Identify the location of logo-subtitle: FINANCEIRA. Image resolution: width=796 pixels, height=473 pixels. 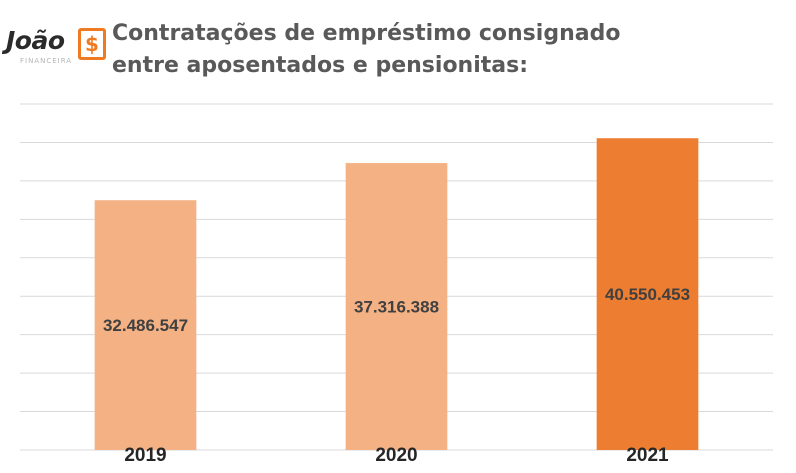
(46, 61).